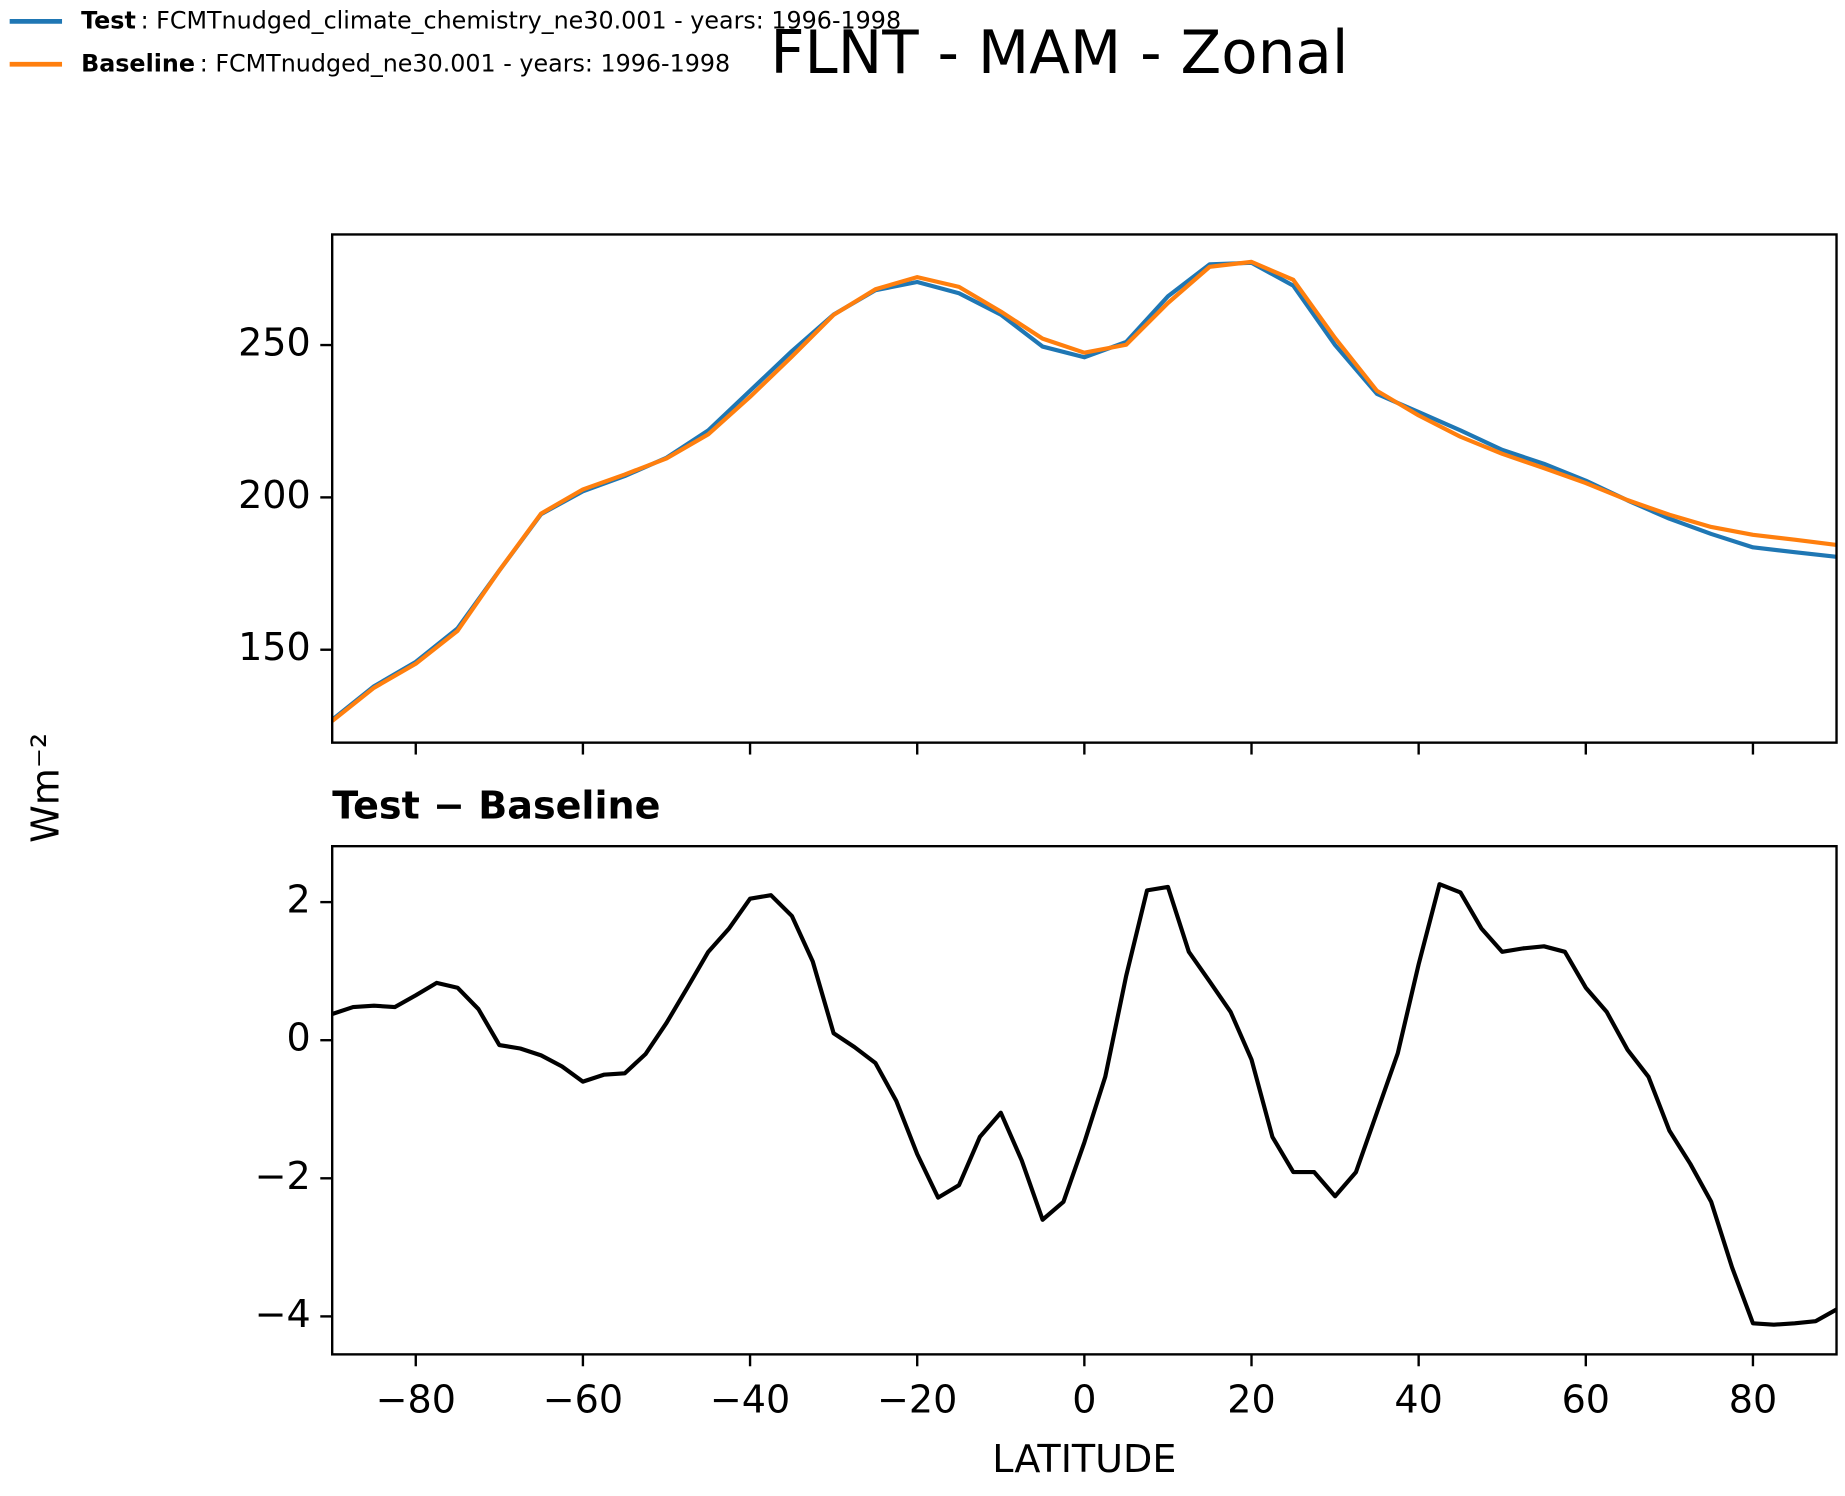 This screenshot has width=1845, height=1496. I want to click on x-tick-label: −60, so click(583, 1399).